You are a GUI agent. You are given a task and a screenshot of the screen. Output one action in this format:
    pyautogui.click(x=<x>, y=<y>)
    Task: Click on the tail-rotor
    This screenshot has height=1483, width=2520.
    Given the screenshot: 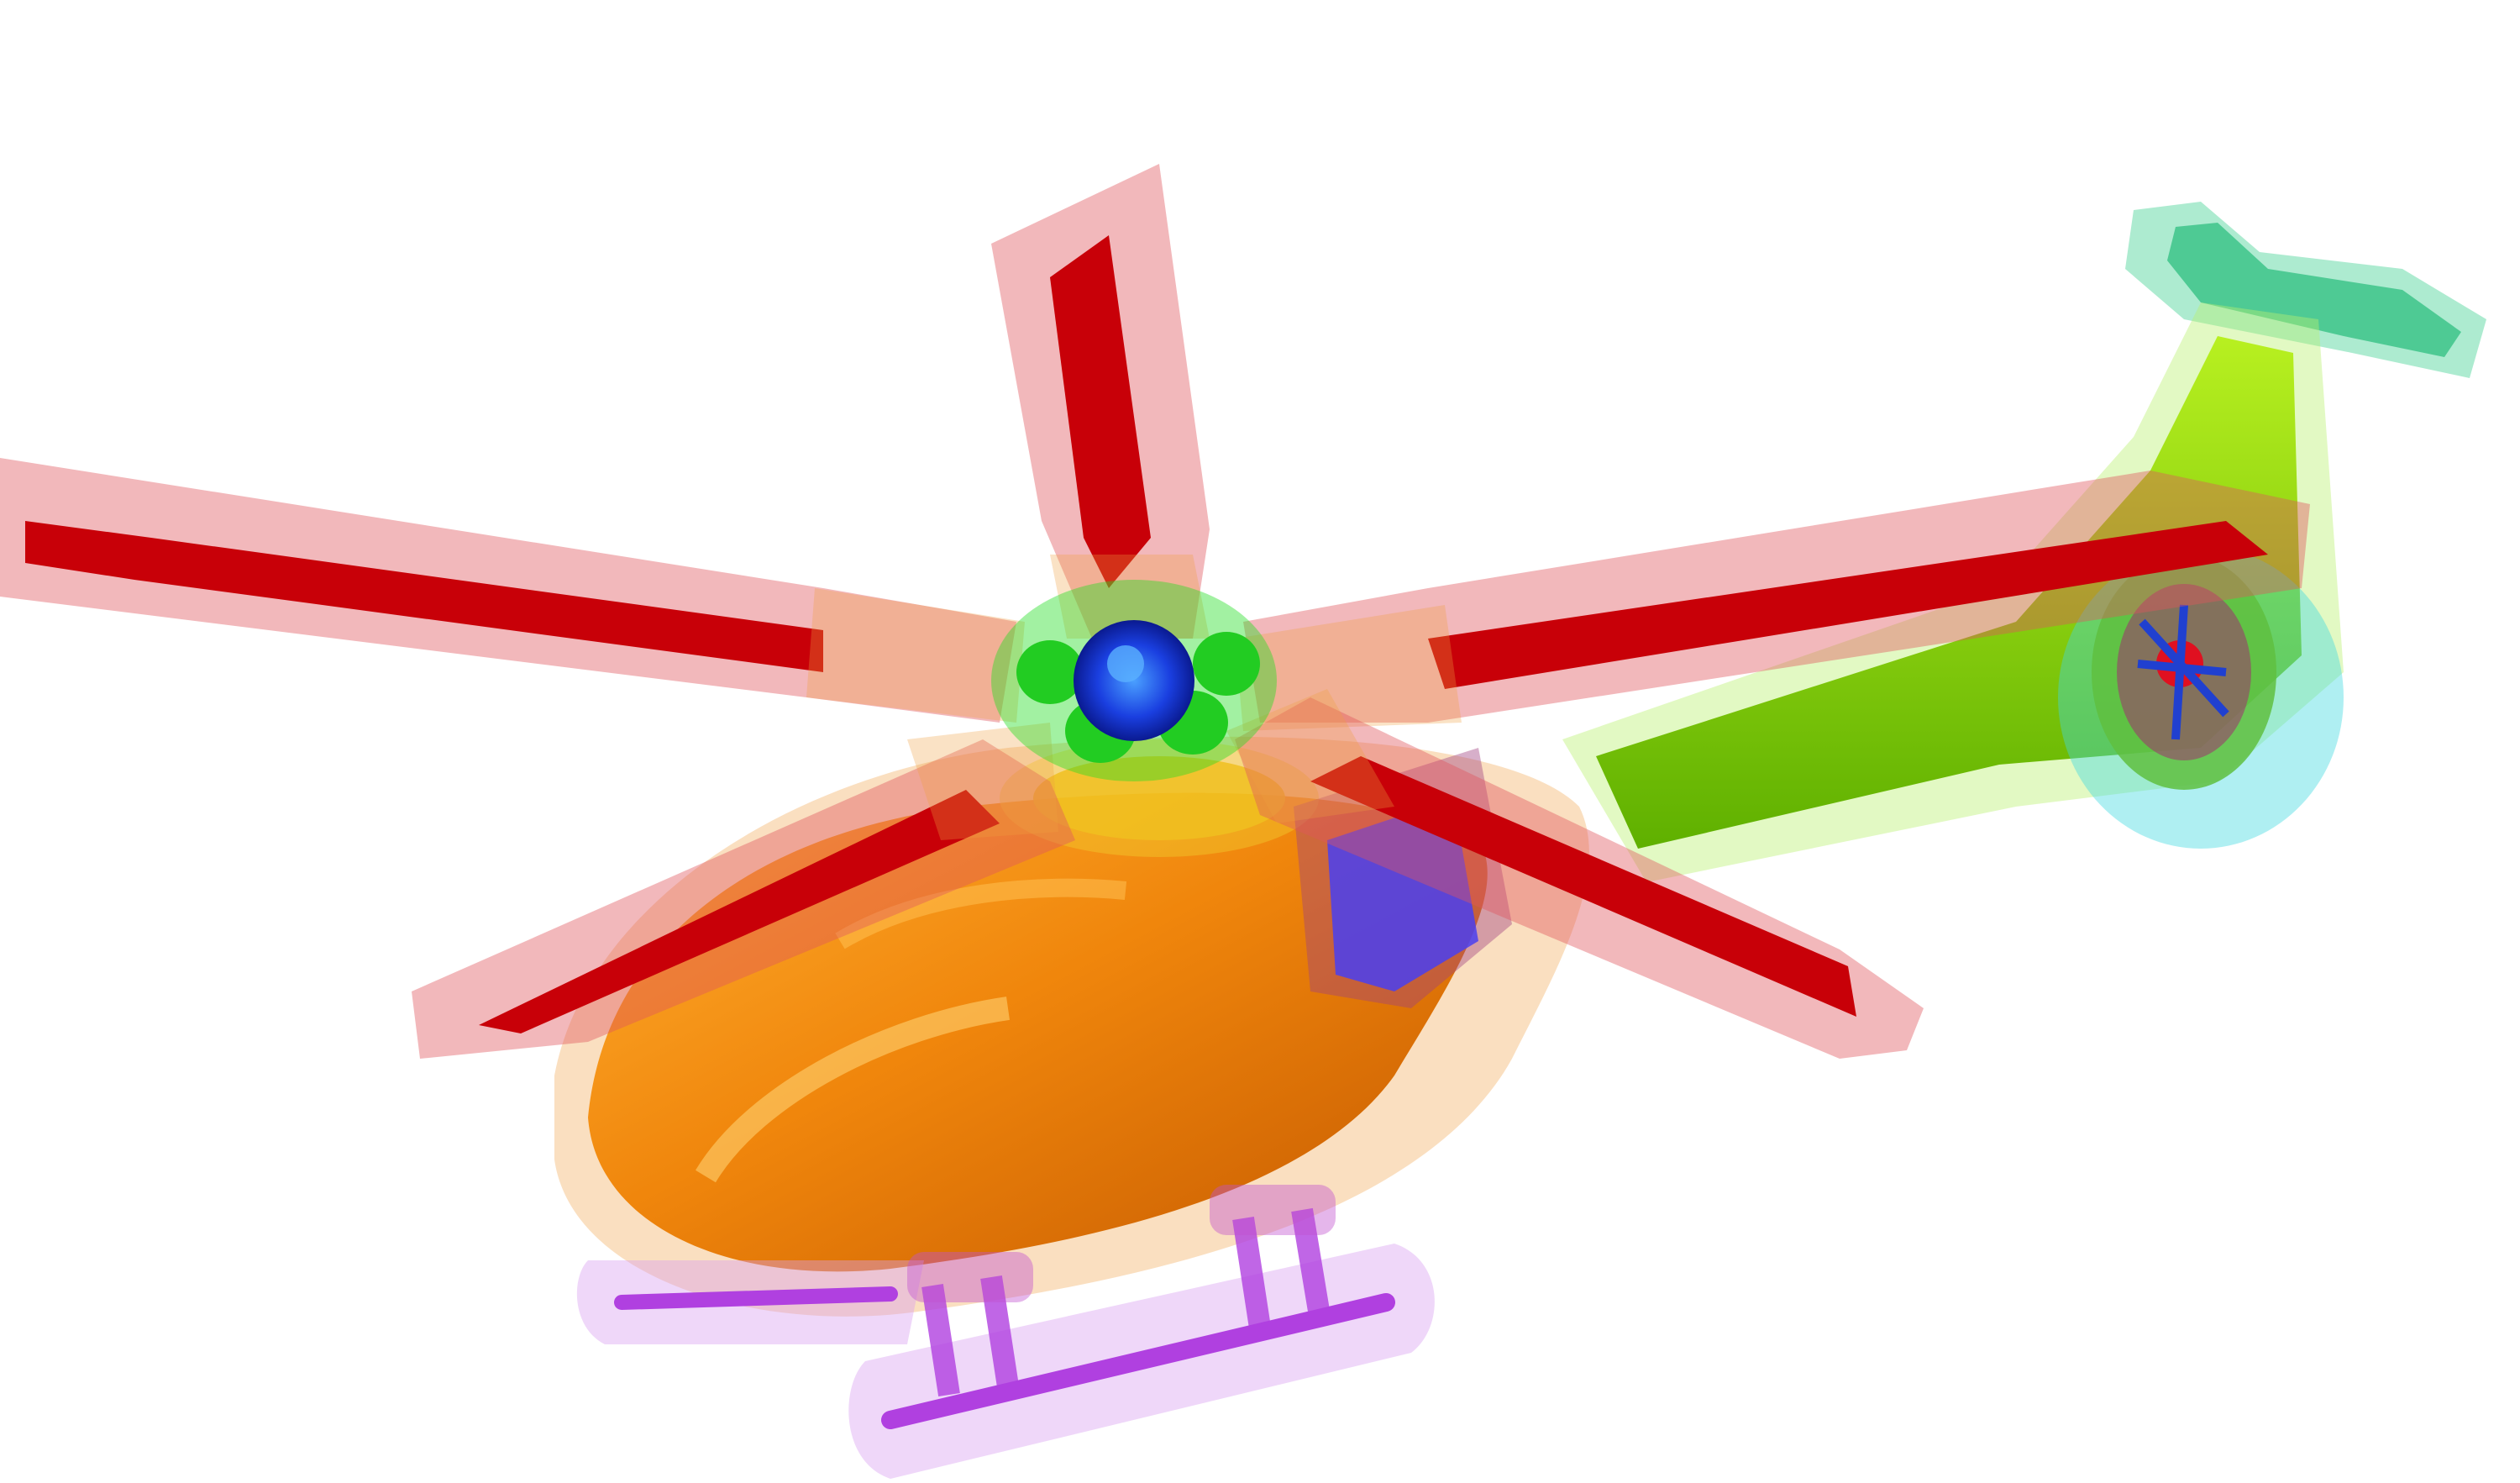 What is the action you would take?
    pyautogui.click(x=2201, y=697)
    